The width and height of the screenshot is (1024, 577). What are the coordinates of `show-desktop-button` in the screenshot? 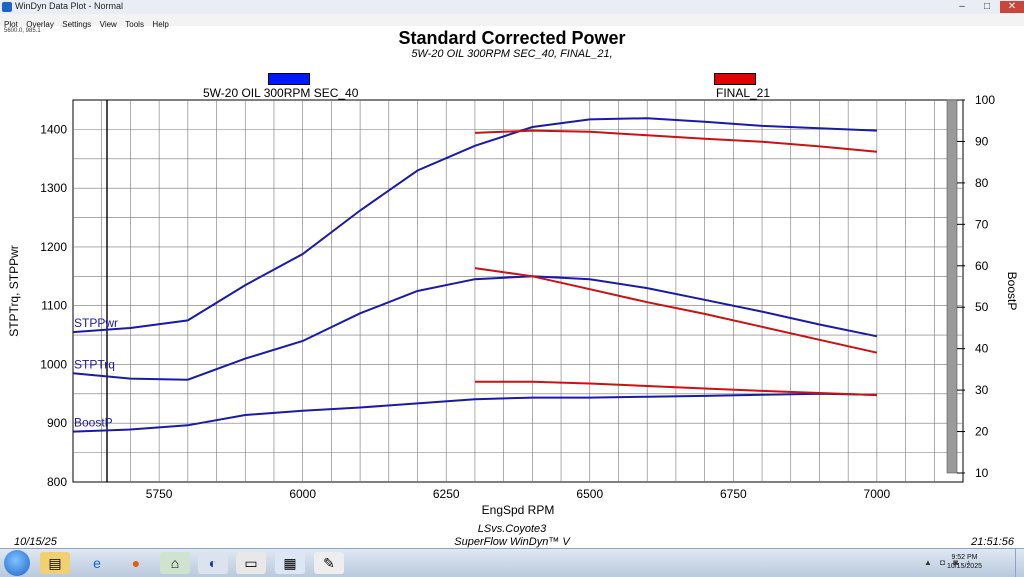 It's located at (1019, 563).